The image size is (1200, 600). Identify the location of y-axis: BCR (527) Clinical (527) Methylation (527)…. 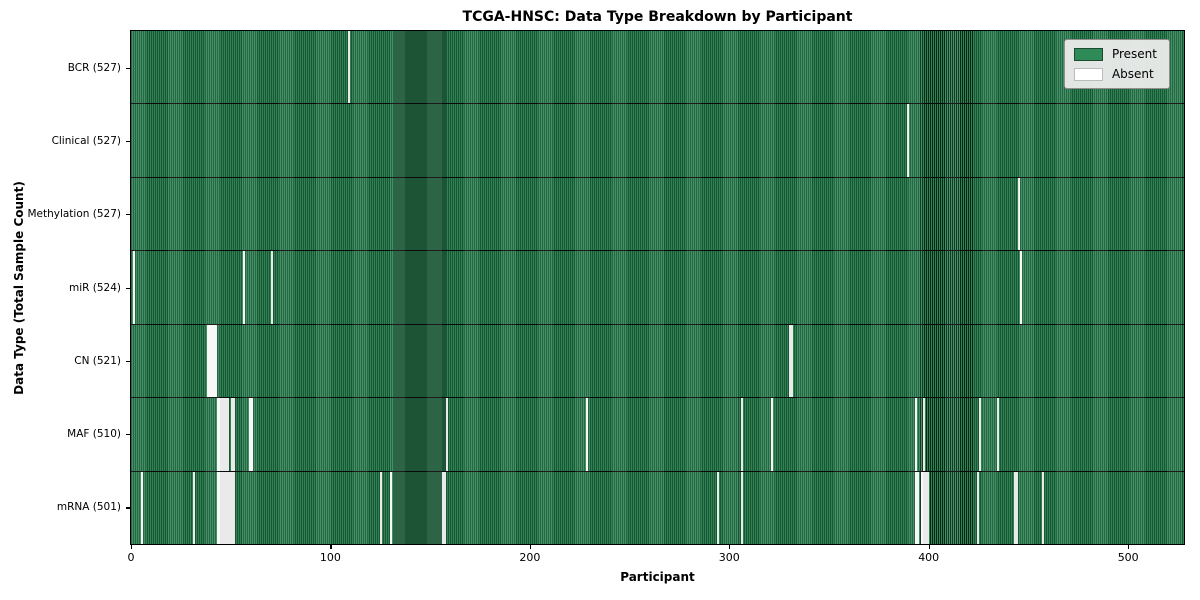
(65, 287).